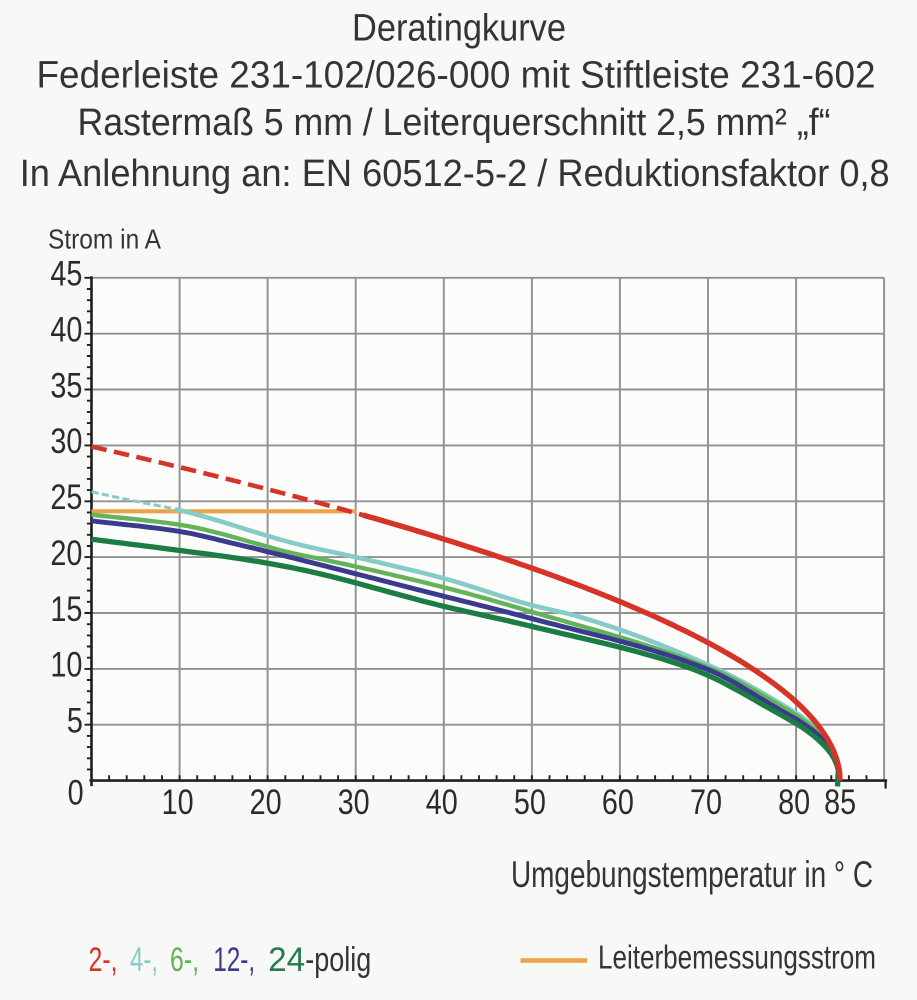  Describe the element at coordinates (234, 960) in the screenshot. I see `svg-text: 12-,` at that location.